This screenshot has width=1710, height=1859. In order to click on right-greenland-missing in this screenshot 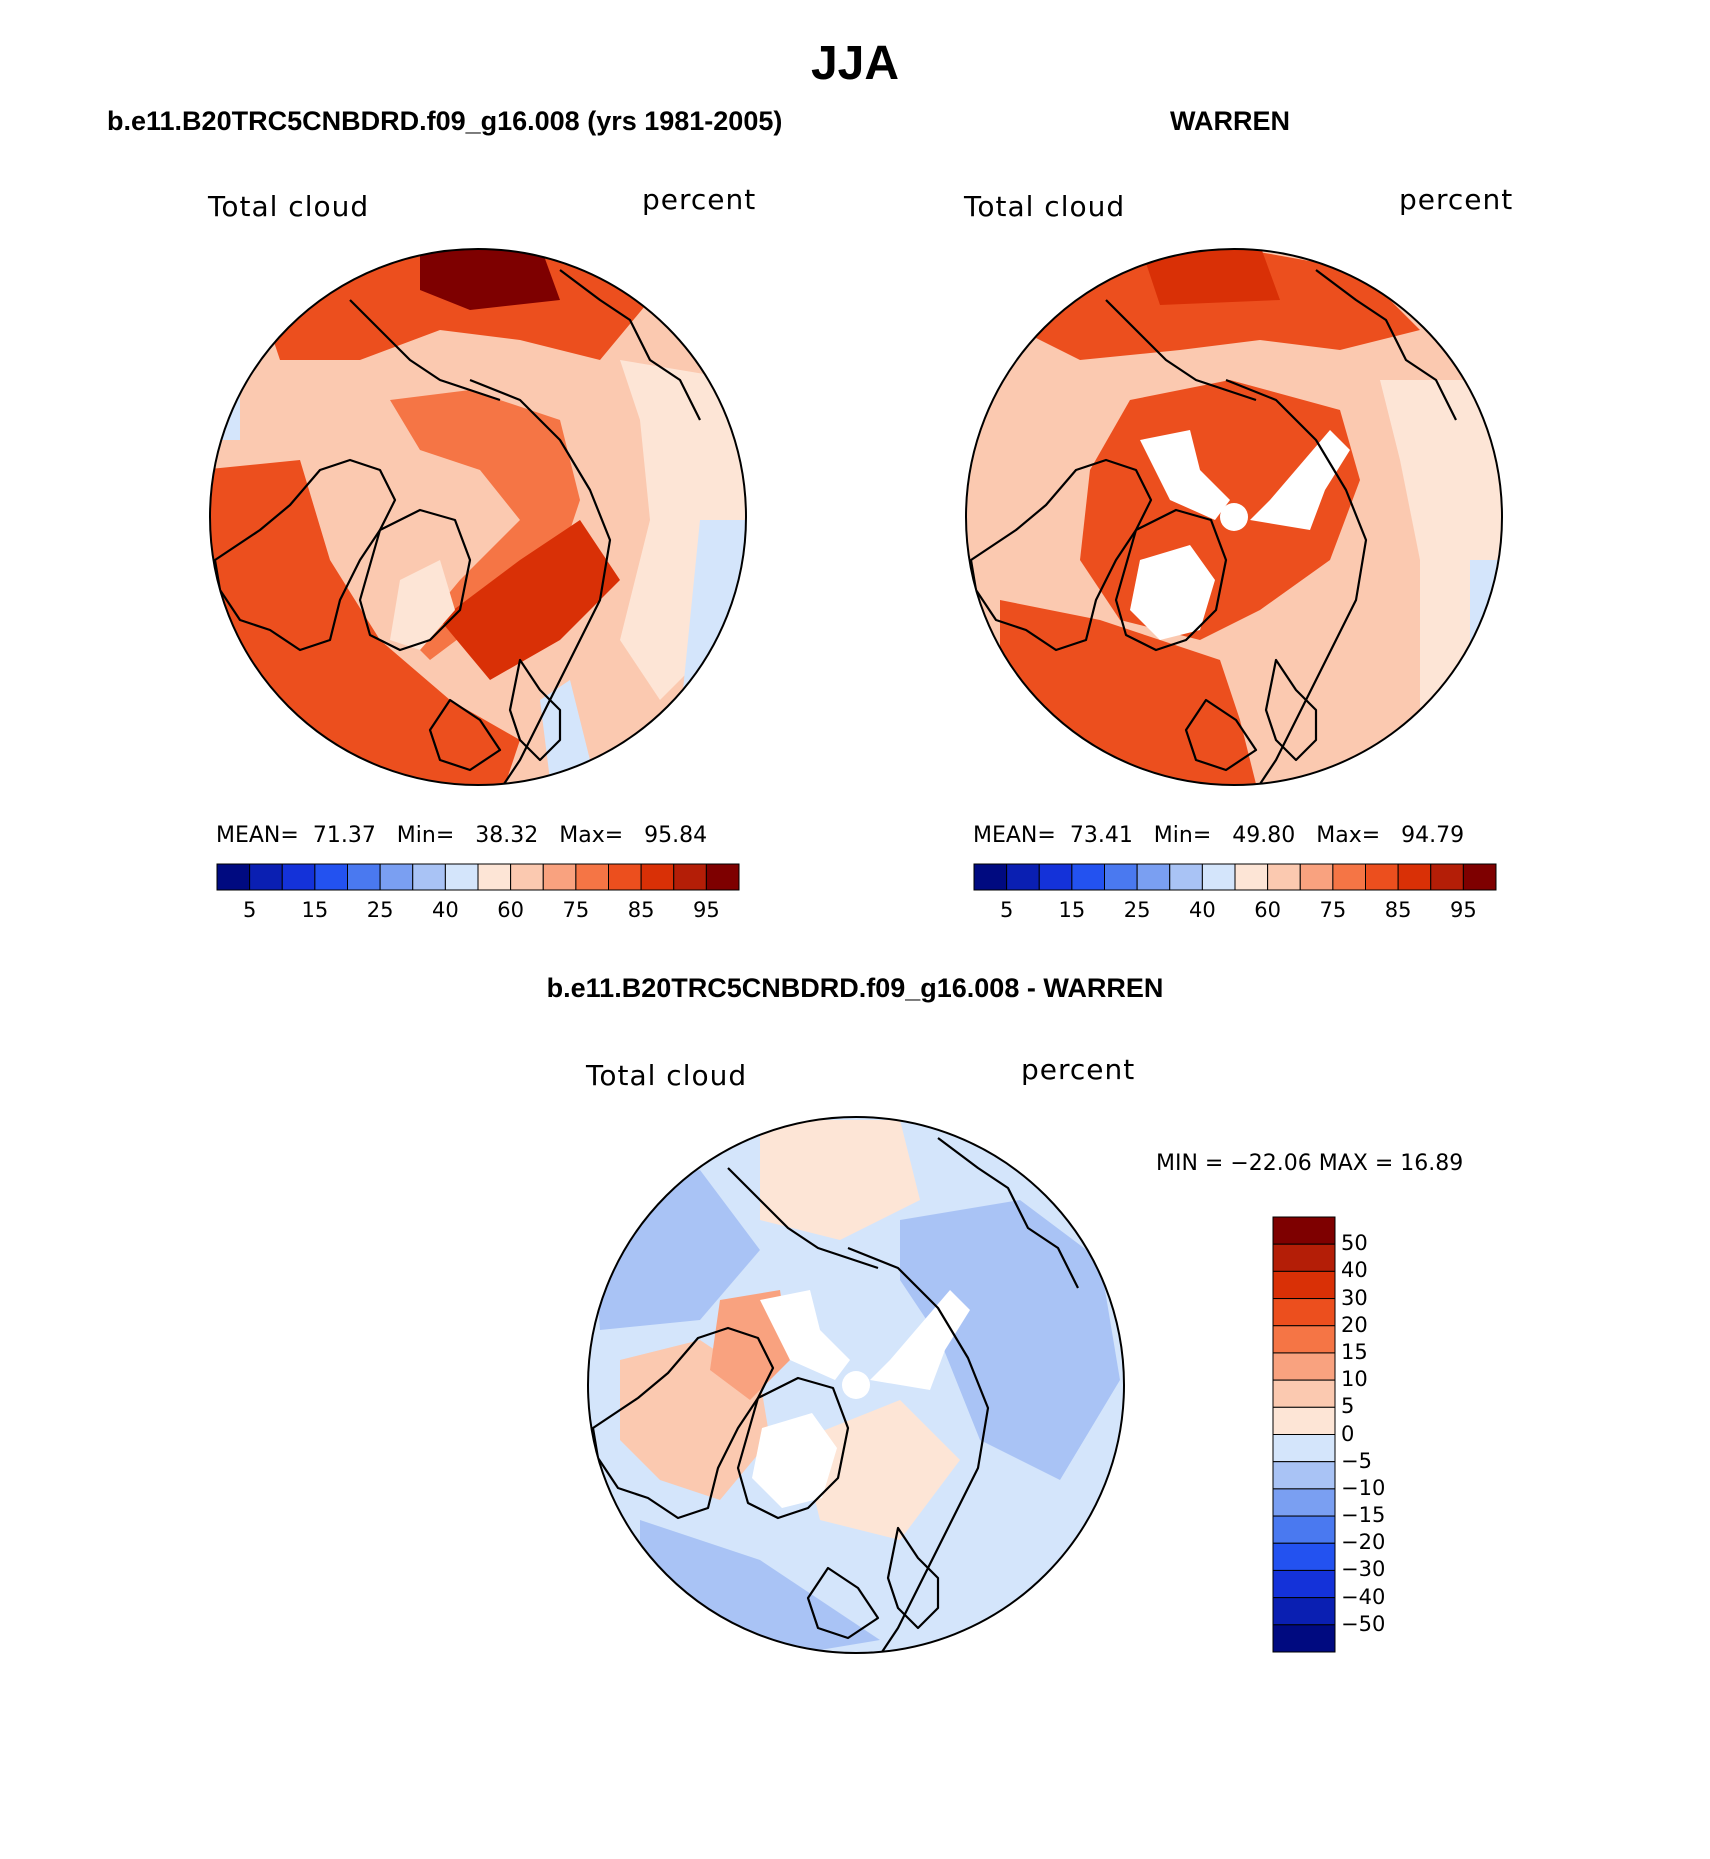, I will do `click(1172, 592)`.